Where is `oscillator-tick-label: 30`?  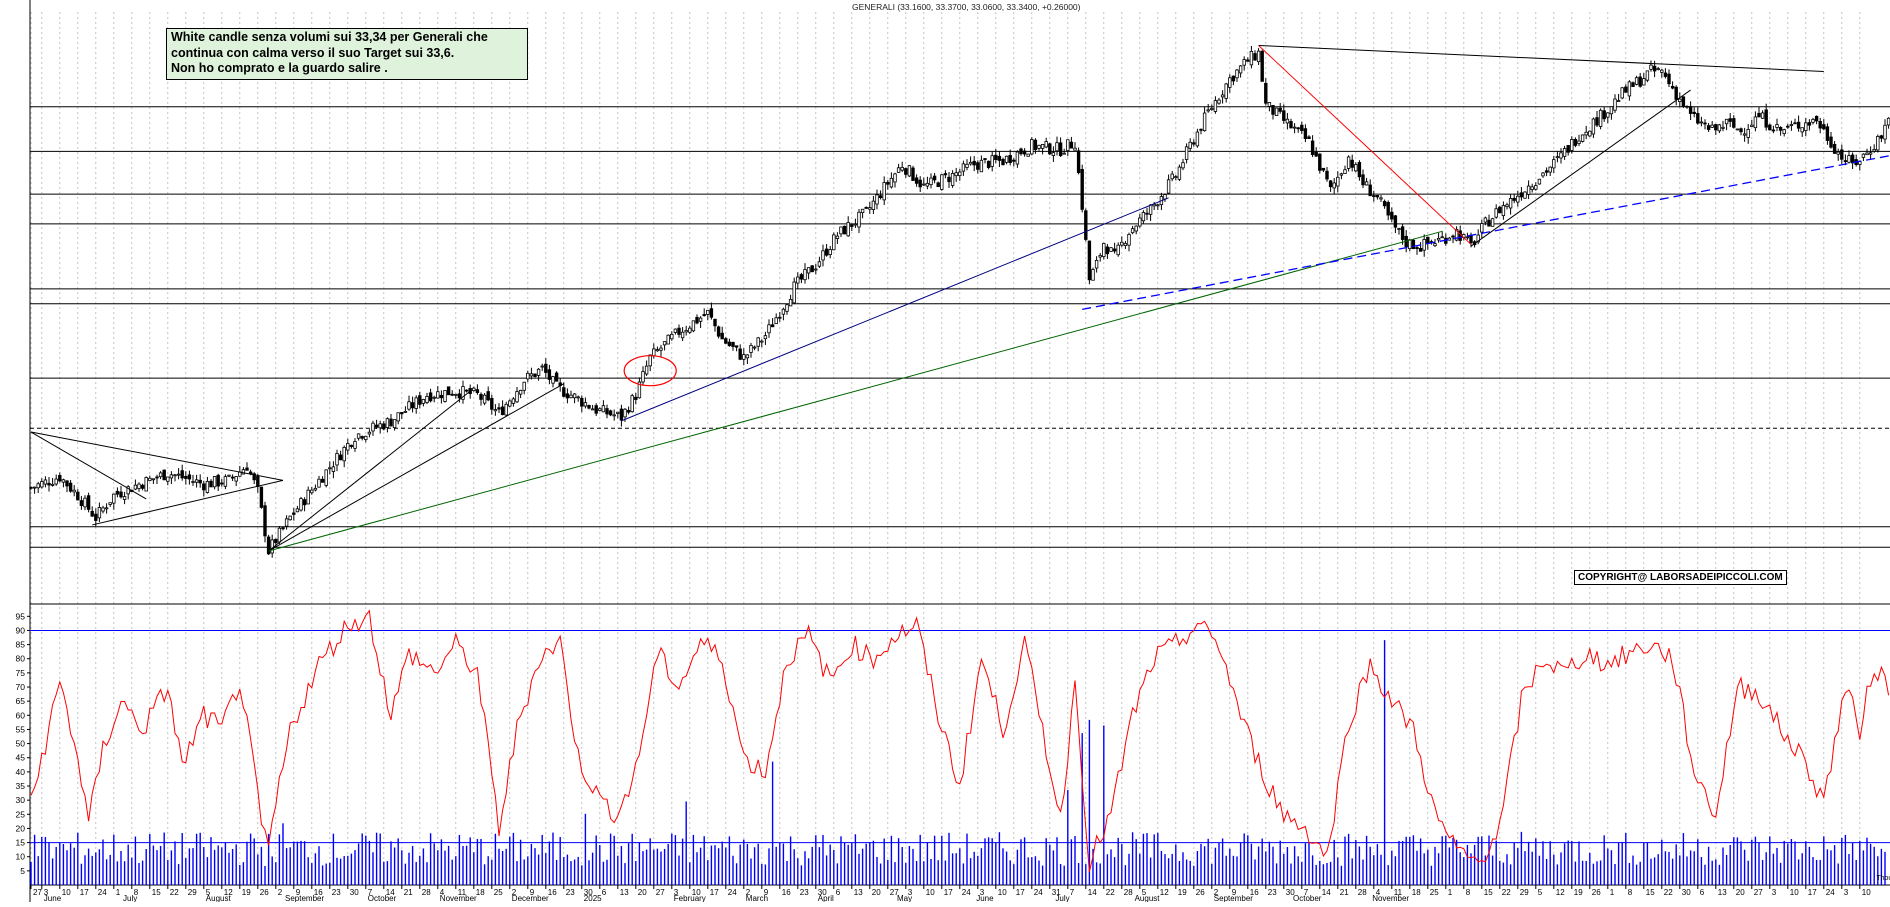 oscillator-tick-label: 30 is located at coordinates (21, 800).